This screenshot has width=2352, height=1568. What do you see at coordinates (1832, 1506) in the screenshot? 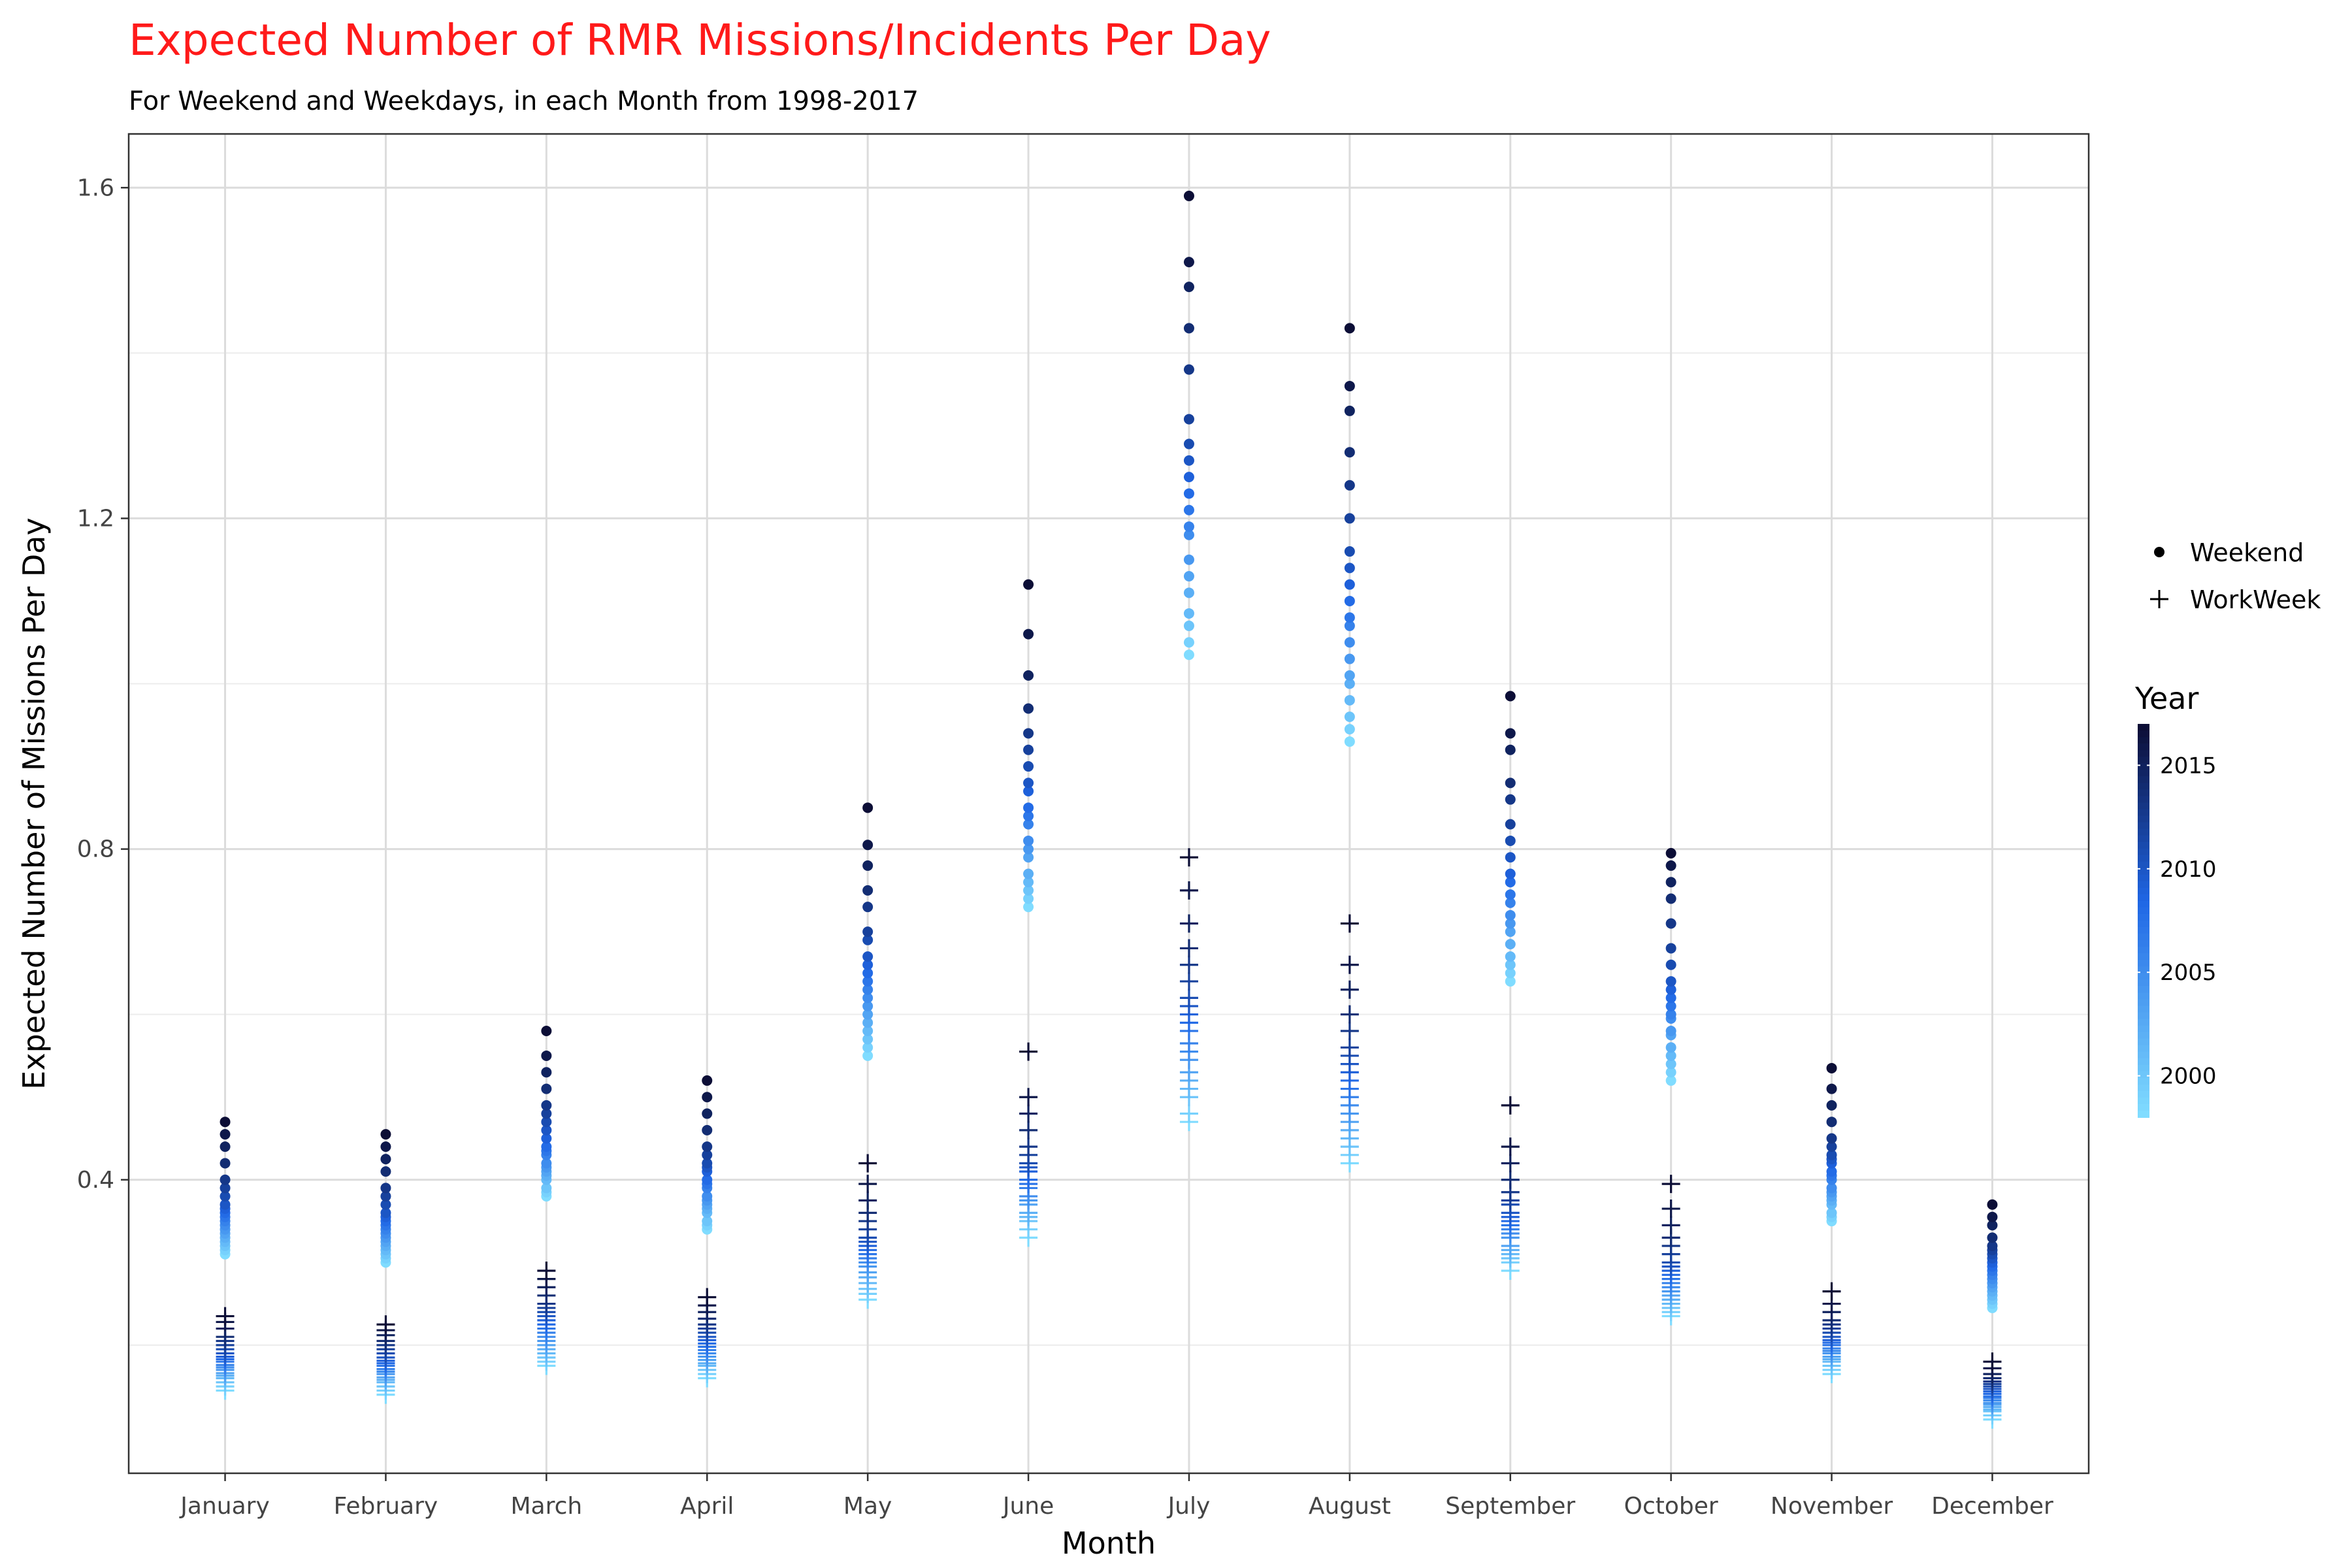
I see `x-tick-label: November` at bounding box center [1832, 1506].